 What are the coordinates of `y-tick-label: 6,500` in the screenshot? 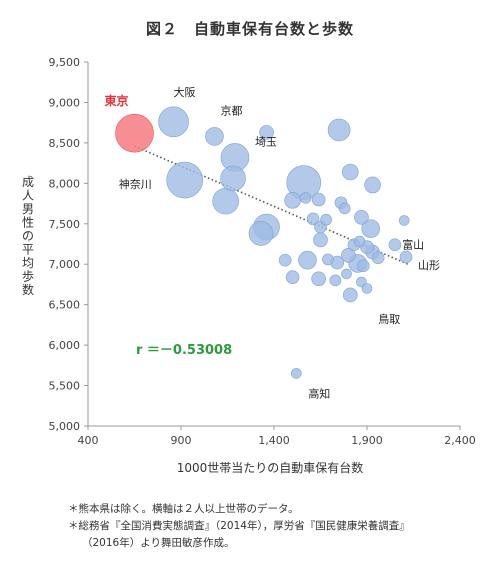 It's located at (65, 305).